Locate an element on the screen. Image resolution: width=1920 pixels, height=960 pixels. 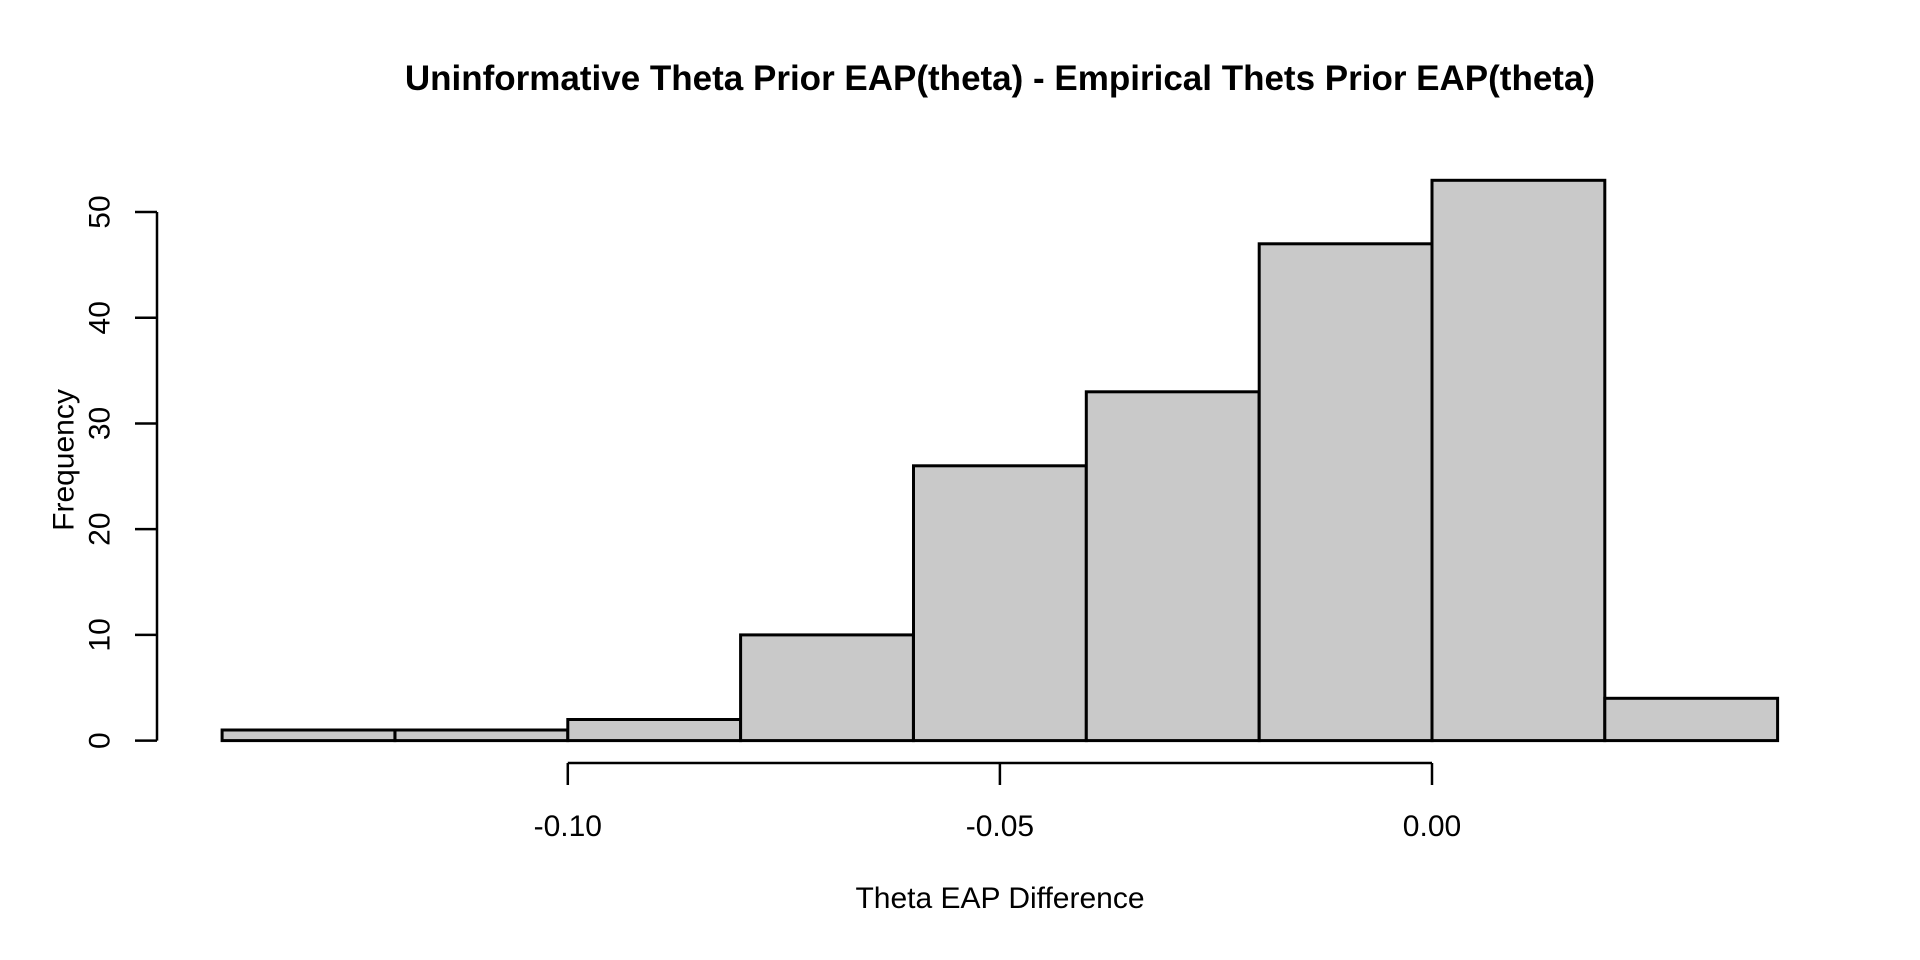
x-axis: -0.10 -0.05 0.00 is located at coordinates (997, 802).